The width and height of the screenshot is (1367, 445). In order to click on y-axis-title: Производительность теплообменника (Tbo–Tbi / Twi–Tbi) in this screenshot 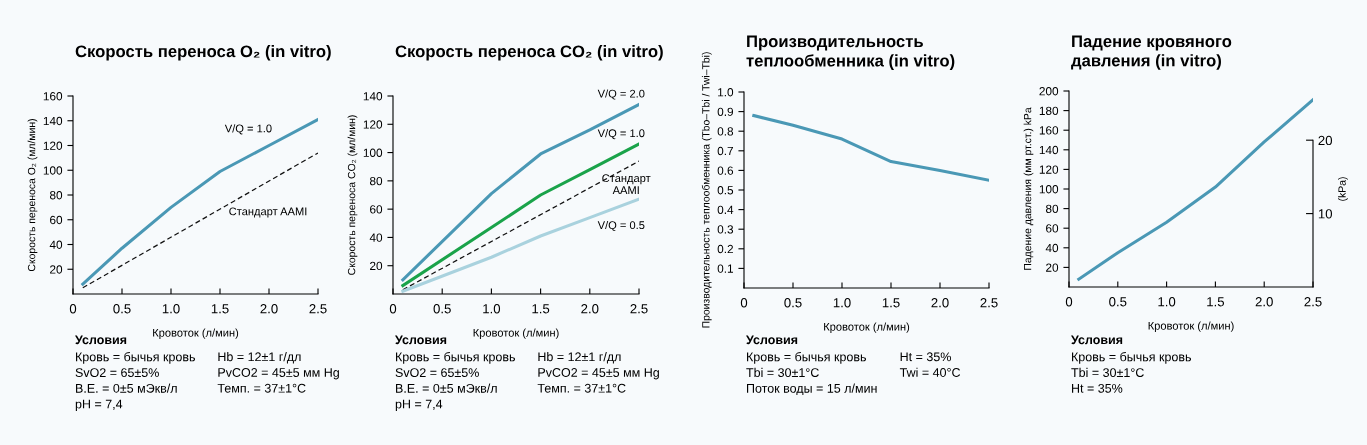, I will do `click(706, 190)`.